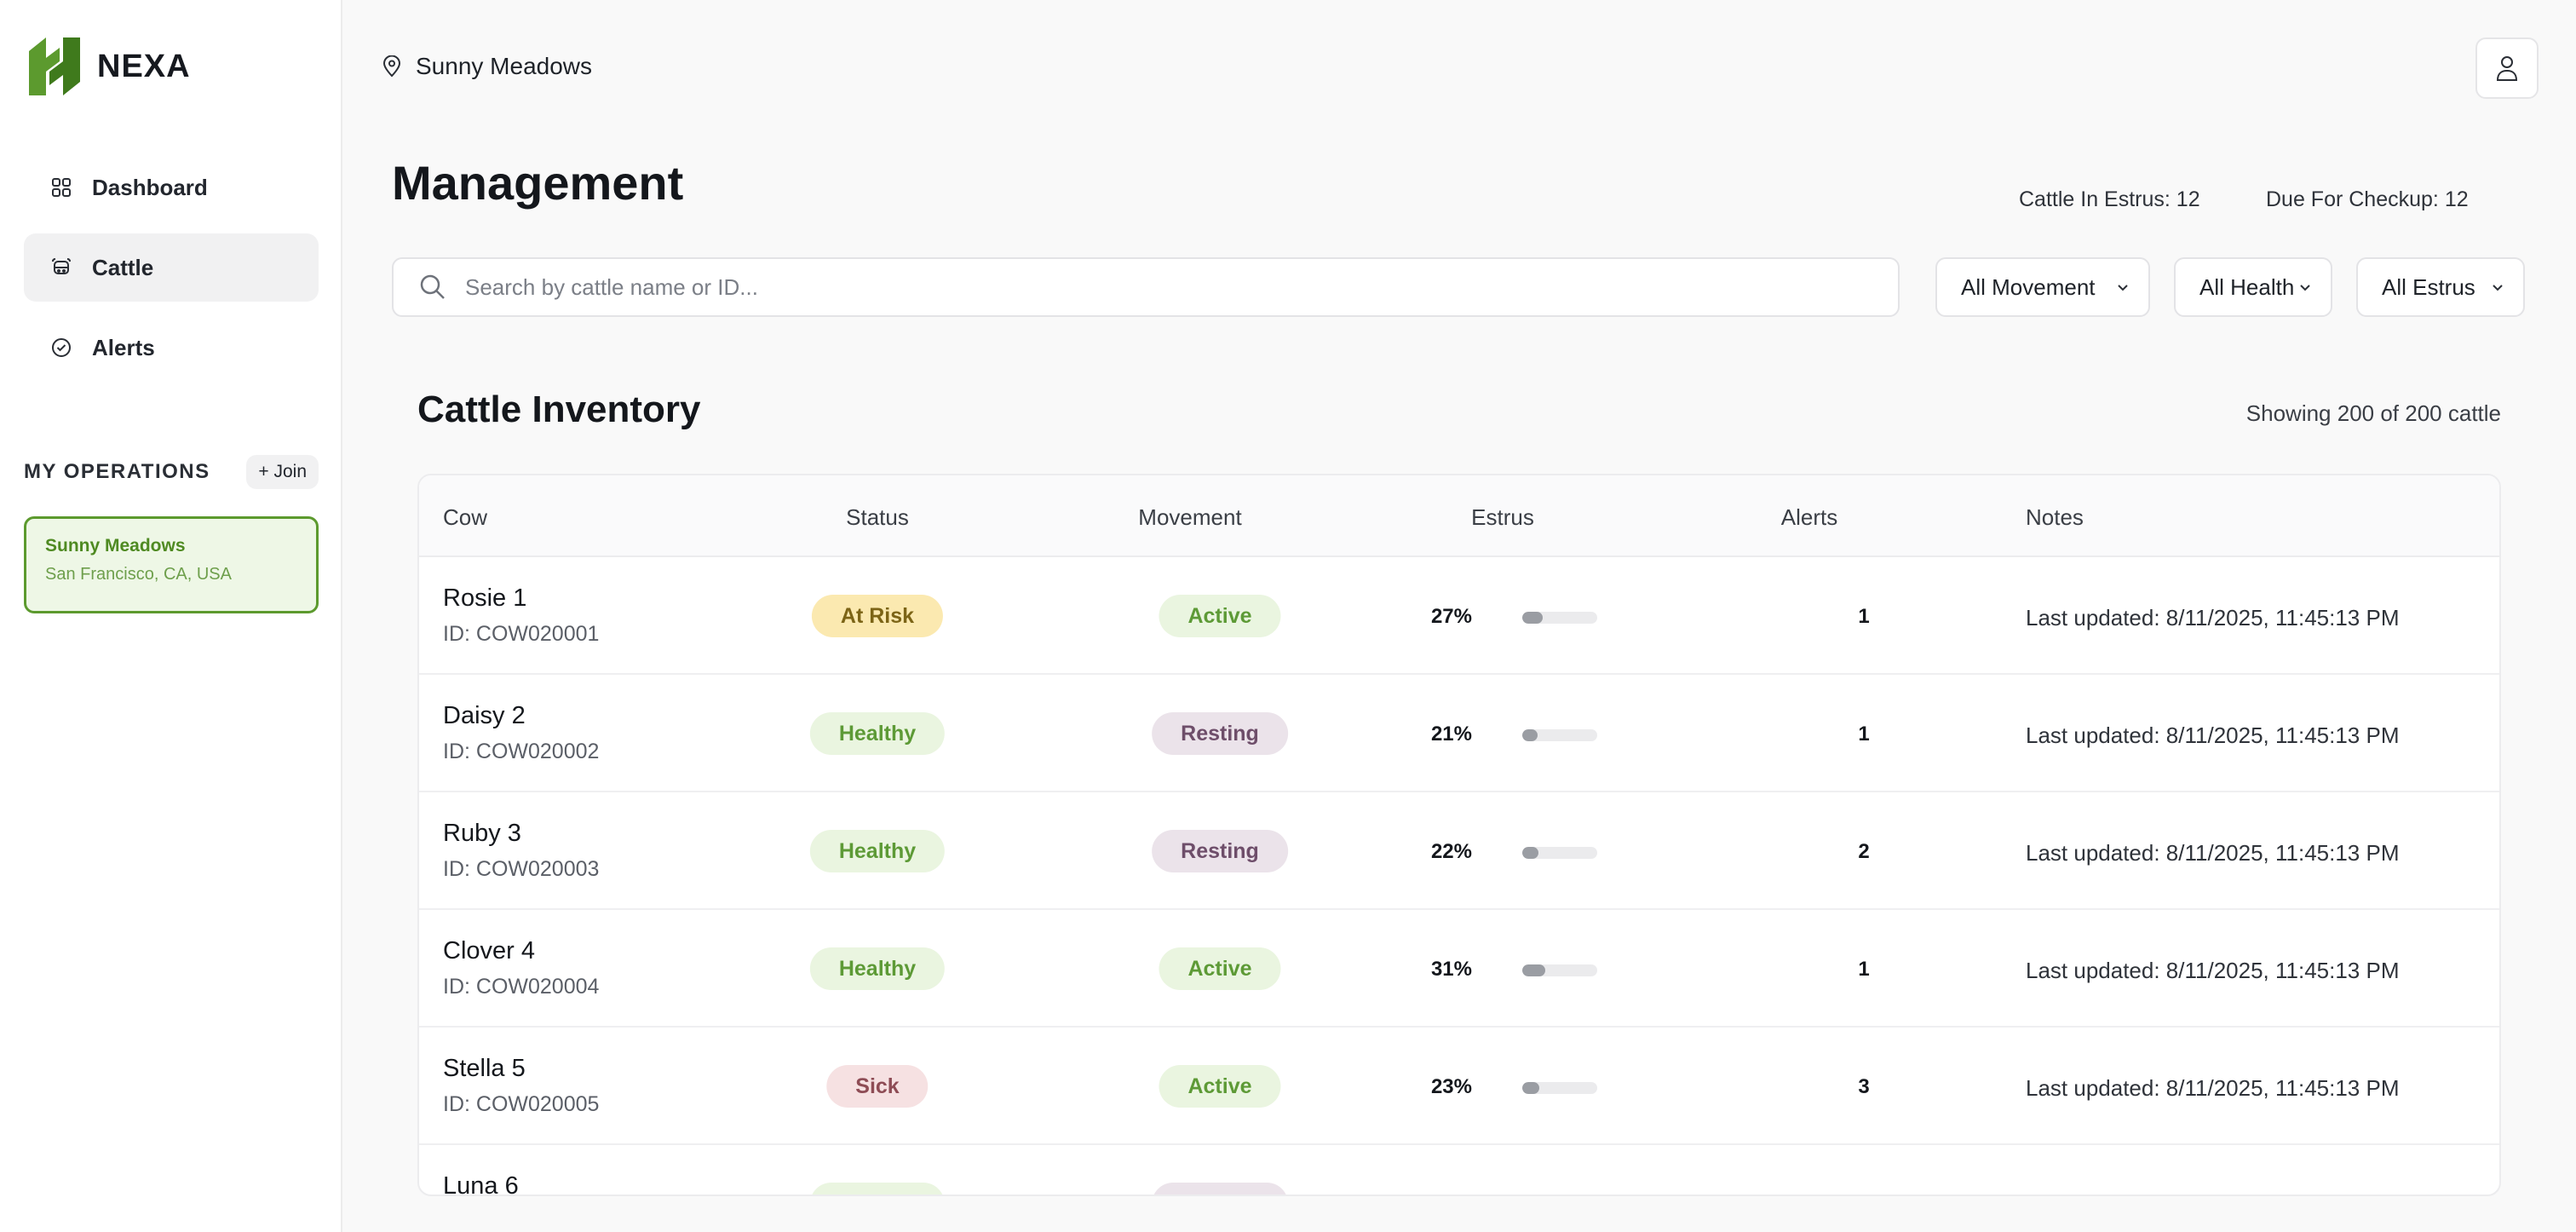 This screenshot has width=2576, height=1232. I want to click on movement-filter-select: All Movement, so click(2043, 287).